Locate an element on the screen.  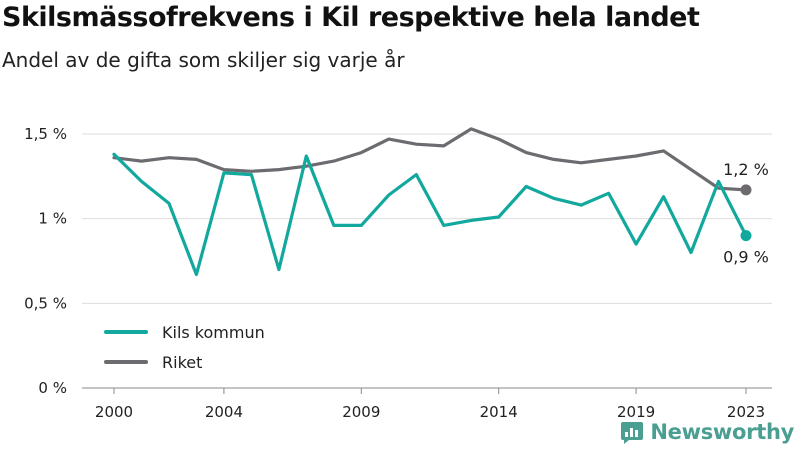
y-tick-label: 1 % is located at coordinates (52, 219).